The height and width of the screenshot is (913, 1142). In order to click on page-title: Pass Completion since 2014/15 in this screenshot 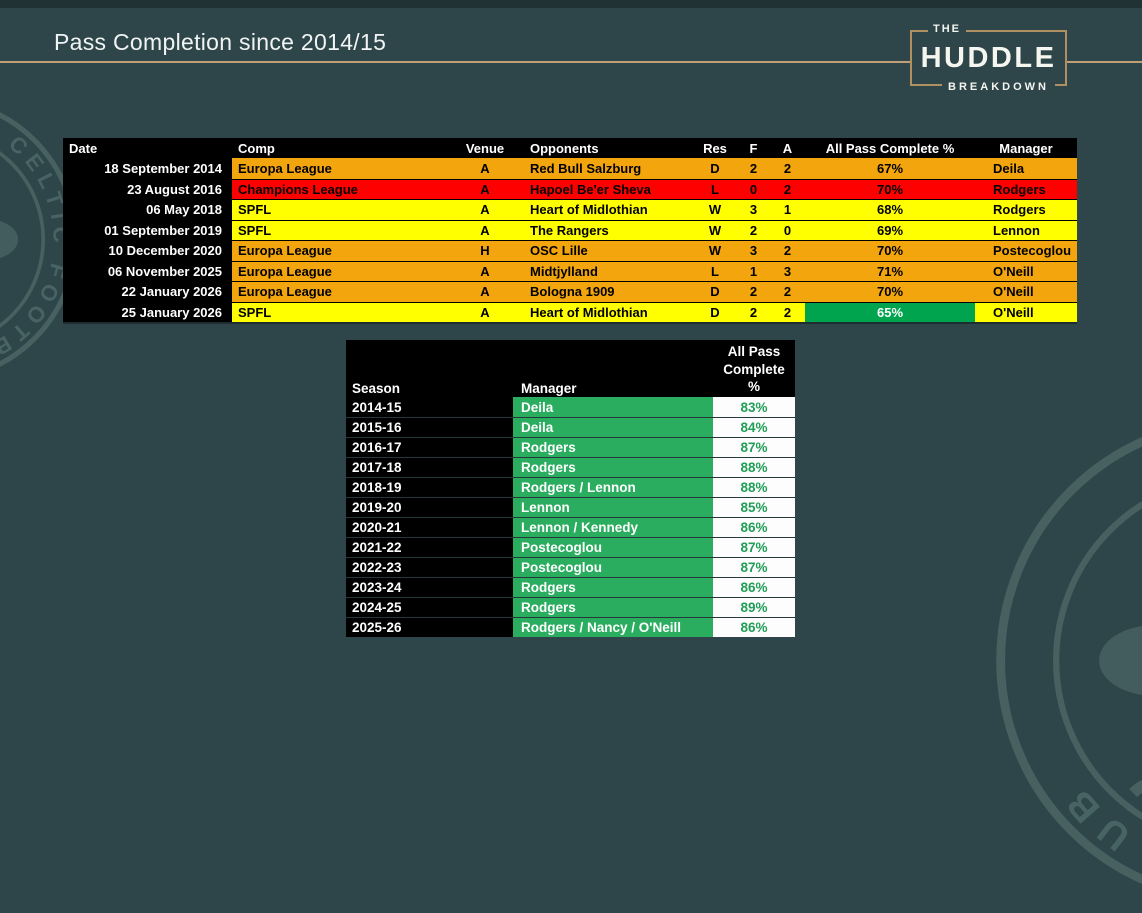, I will do `click(220, 42)`.